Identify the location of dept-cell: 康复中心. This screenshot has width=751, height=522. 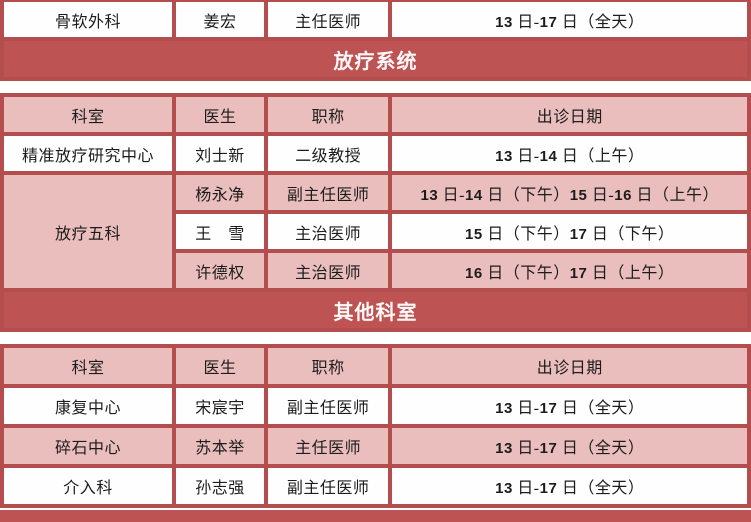
(88, 406).